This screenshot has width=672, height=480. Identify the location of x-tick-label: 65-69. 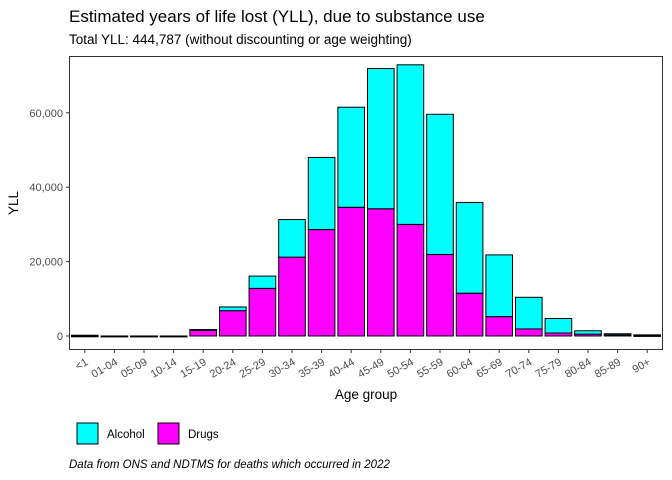
(489, 368).